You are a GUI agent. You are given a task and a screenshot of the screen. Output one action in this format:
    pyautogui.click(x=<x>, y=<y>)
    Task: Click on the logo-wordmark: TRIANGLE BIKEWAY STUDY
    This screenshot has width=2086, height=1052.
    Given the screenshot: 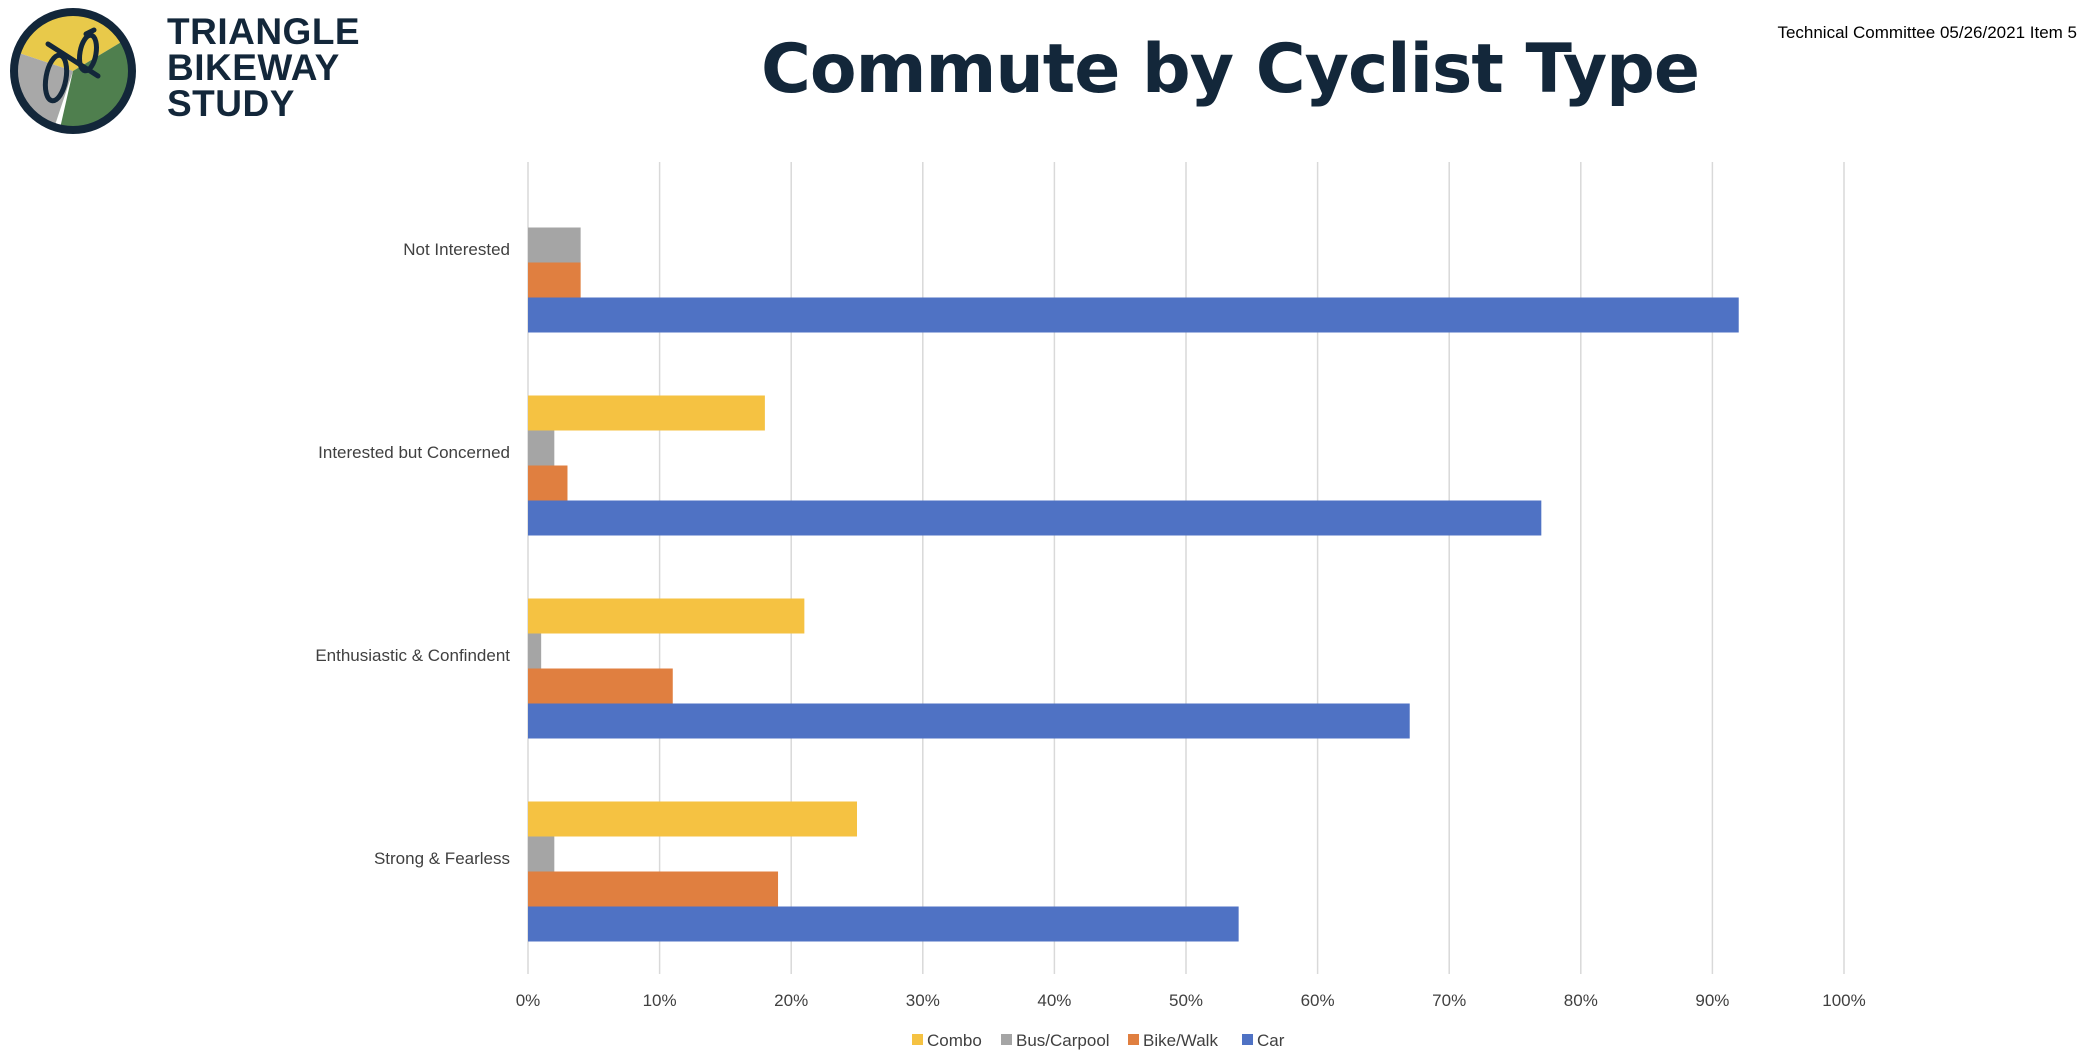 What is the action you would take?
    pyautogui.click(x=264, y=67)
    